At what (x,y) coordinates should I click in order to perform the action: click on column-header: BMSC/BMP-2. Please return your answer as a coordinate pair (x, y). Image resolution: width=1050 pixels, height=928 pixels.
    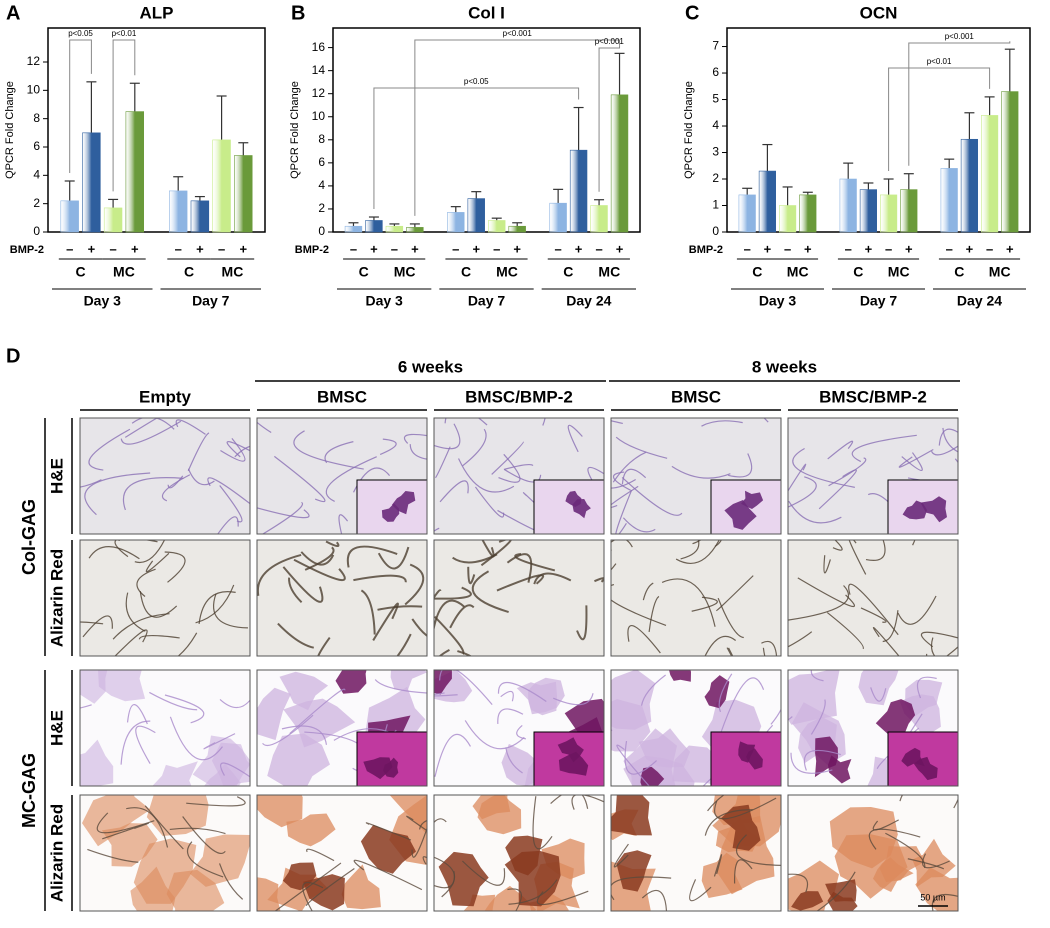
    Looking at the image, I should click on (519, 396).